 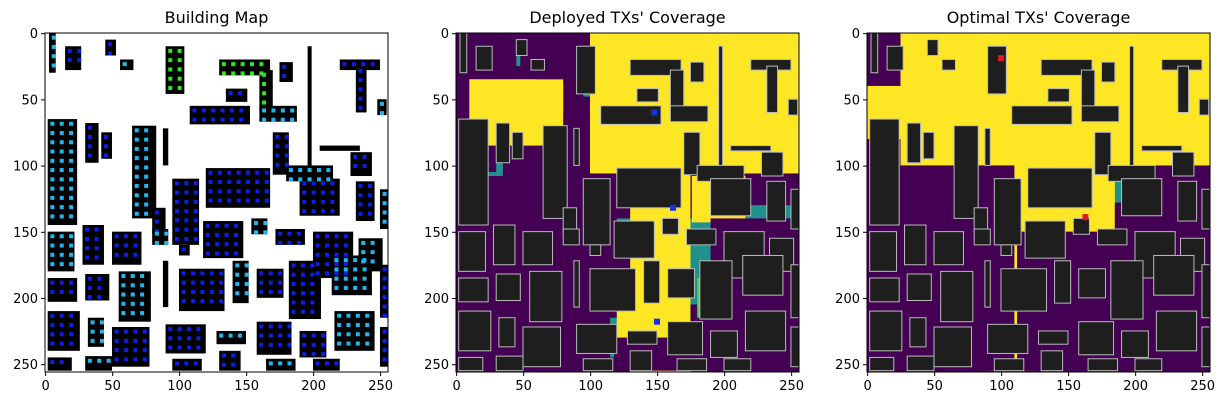 I want to click on x-tick-label: 50, so click(x=523, y=386).